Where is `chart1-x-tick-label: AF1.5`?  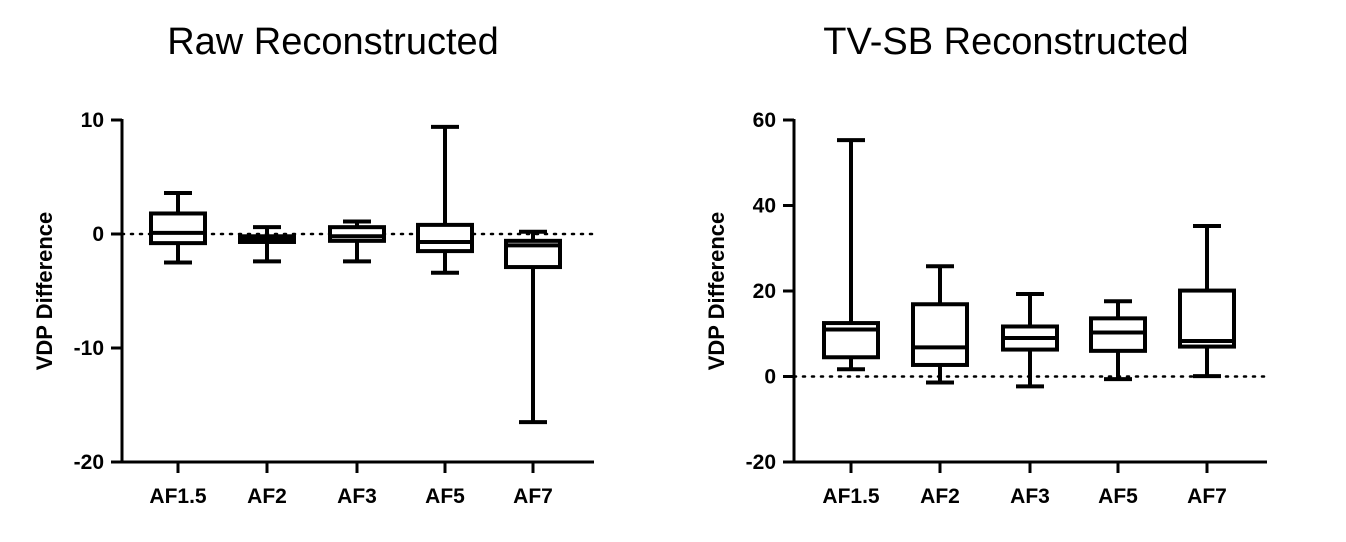
chart1-x-tick-label: AF1.5 is located at coordinates (178, 496).